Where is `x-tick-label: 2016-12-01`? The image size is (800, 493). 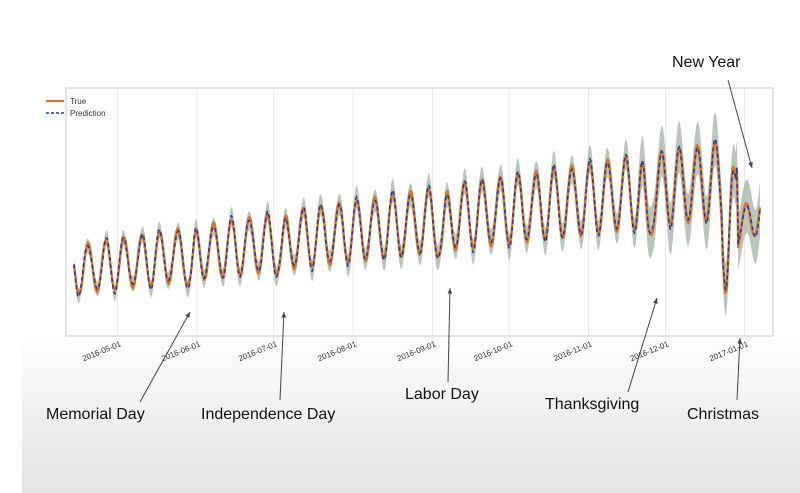 x-tick-label: 2016-12-01 is located at coordinates (650, 351).